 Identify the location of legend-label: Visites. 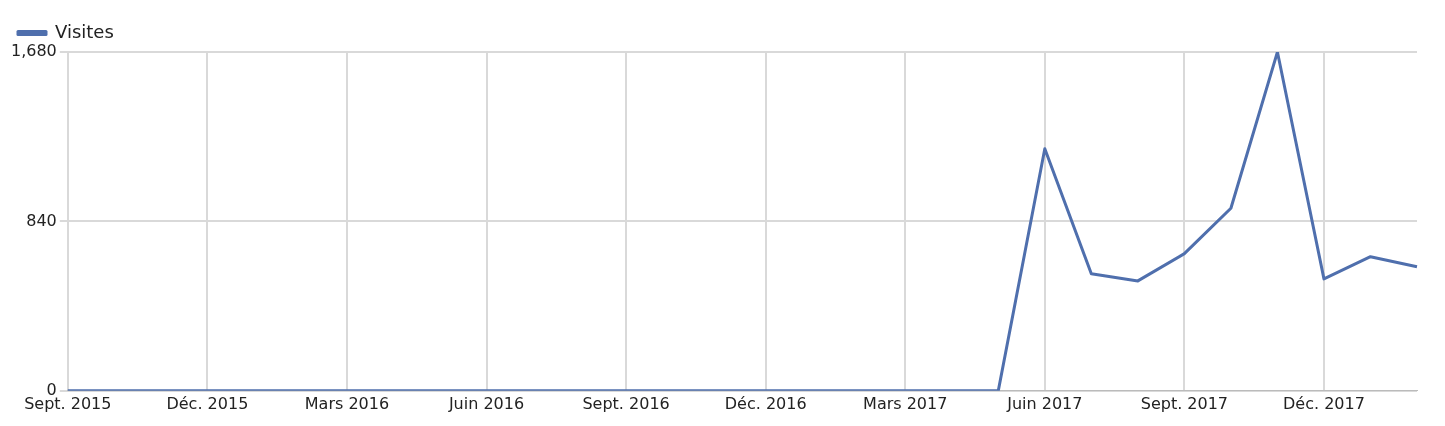
(84, 31).